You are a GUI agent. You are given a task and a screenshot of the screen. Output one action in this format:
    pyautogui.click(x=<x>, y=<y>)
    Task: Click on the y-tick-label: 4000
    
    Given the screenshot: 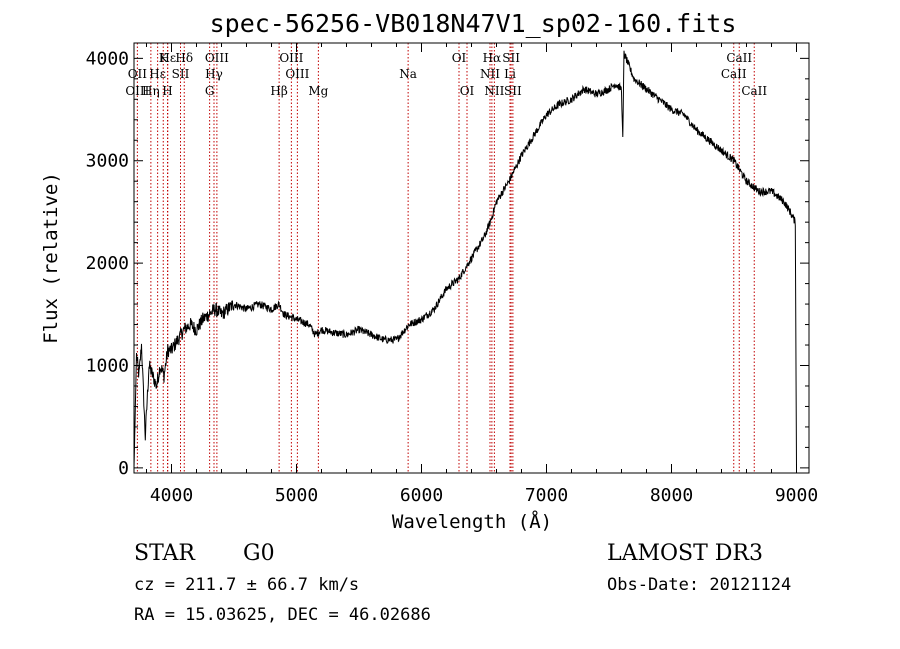 What is the action you would take?
    pyautogui.click(x=107, y=58)
    